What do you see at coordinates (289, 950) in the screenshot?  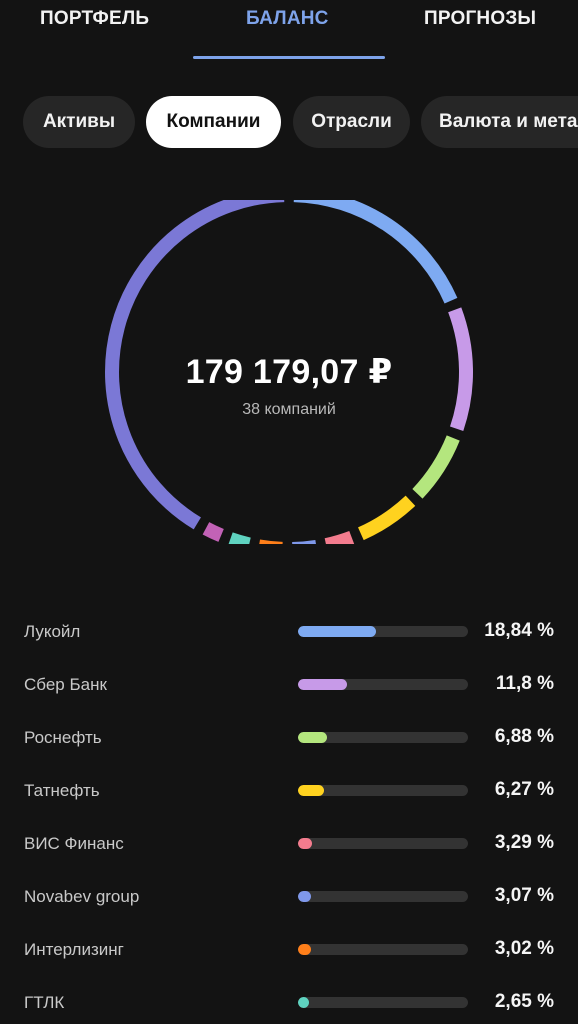 I see `company-row: Интерлизинг 3,02 %` at bounding box center [289, 950].